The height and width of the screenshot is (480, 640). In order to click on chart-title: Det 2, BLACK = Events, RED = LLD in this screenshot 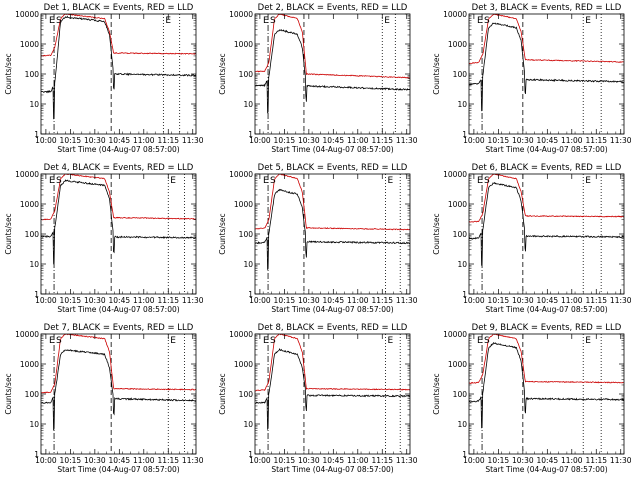, I will do `click(333, 8)`.